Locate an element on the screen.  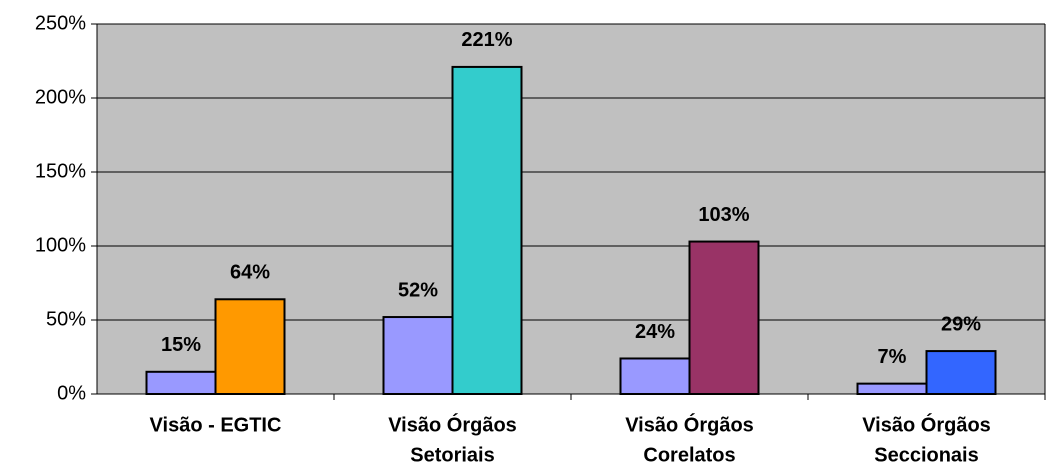
y-tick-label: 200% is located at coordinates (60, 97).